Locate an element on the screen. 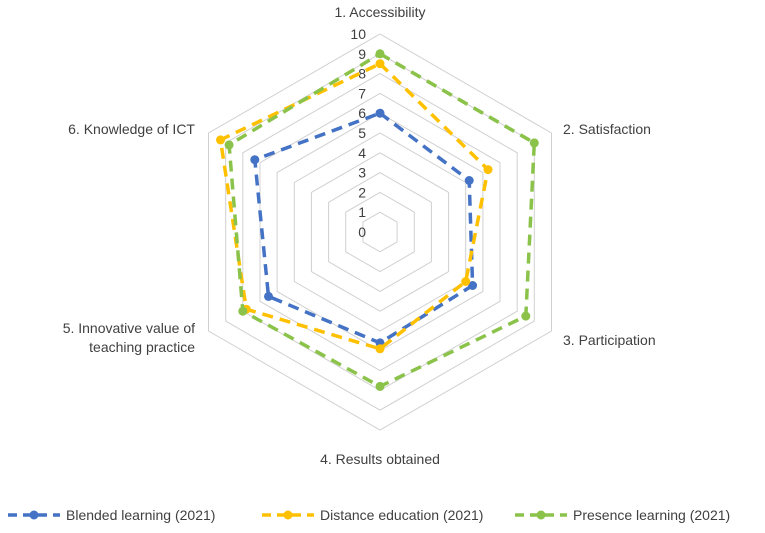 This screenshot has height=533, width=765. axis-label-3: 3. Participation is located at coordinates (609, 340).